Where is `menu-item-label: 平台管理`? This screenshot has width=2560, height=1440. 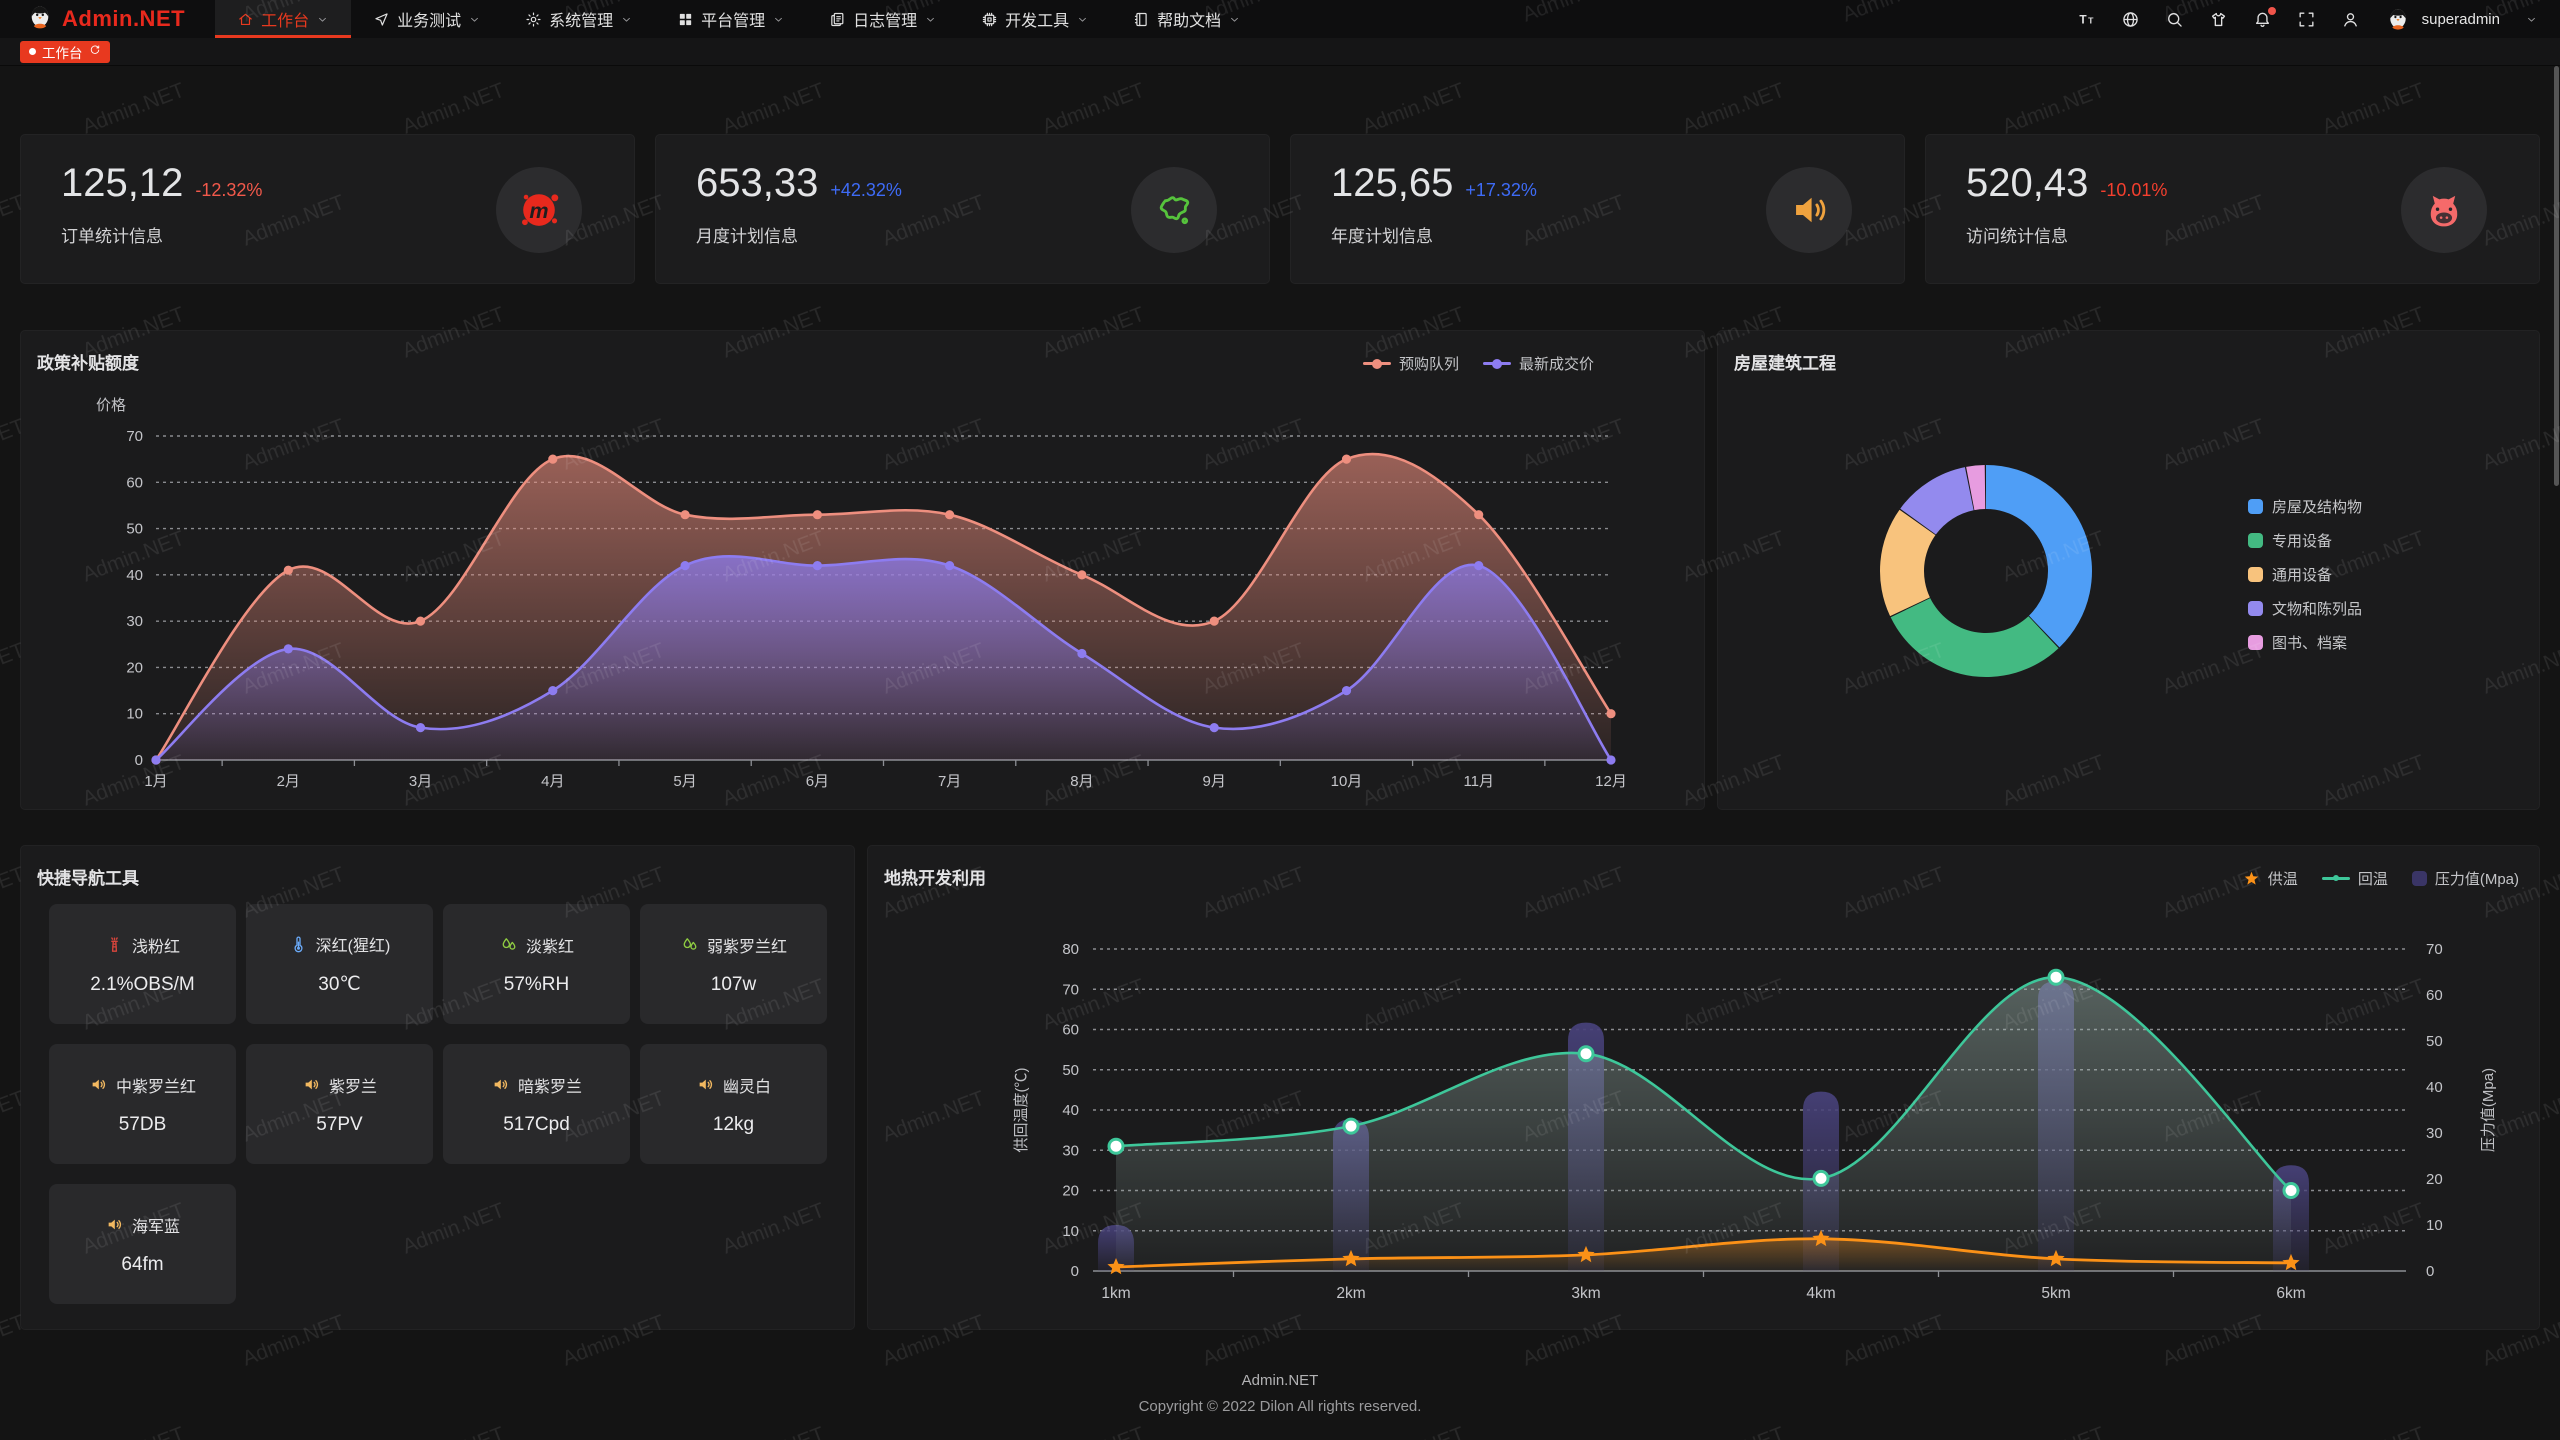 menu-item-label: 平台管理 is located at coordinates (733, 21).